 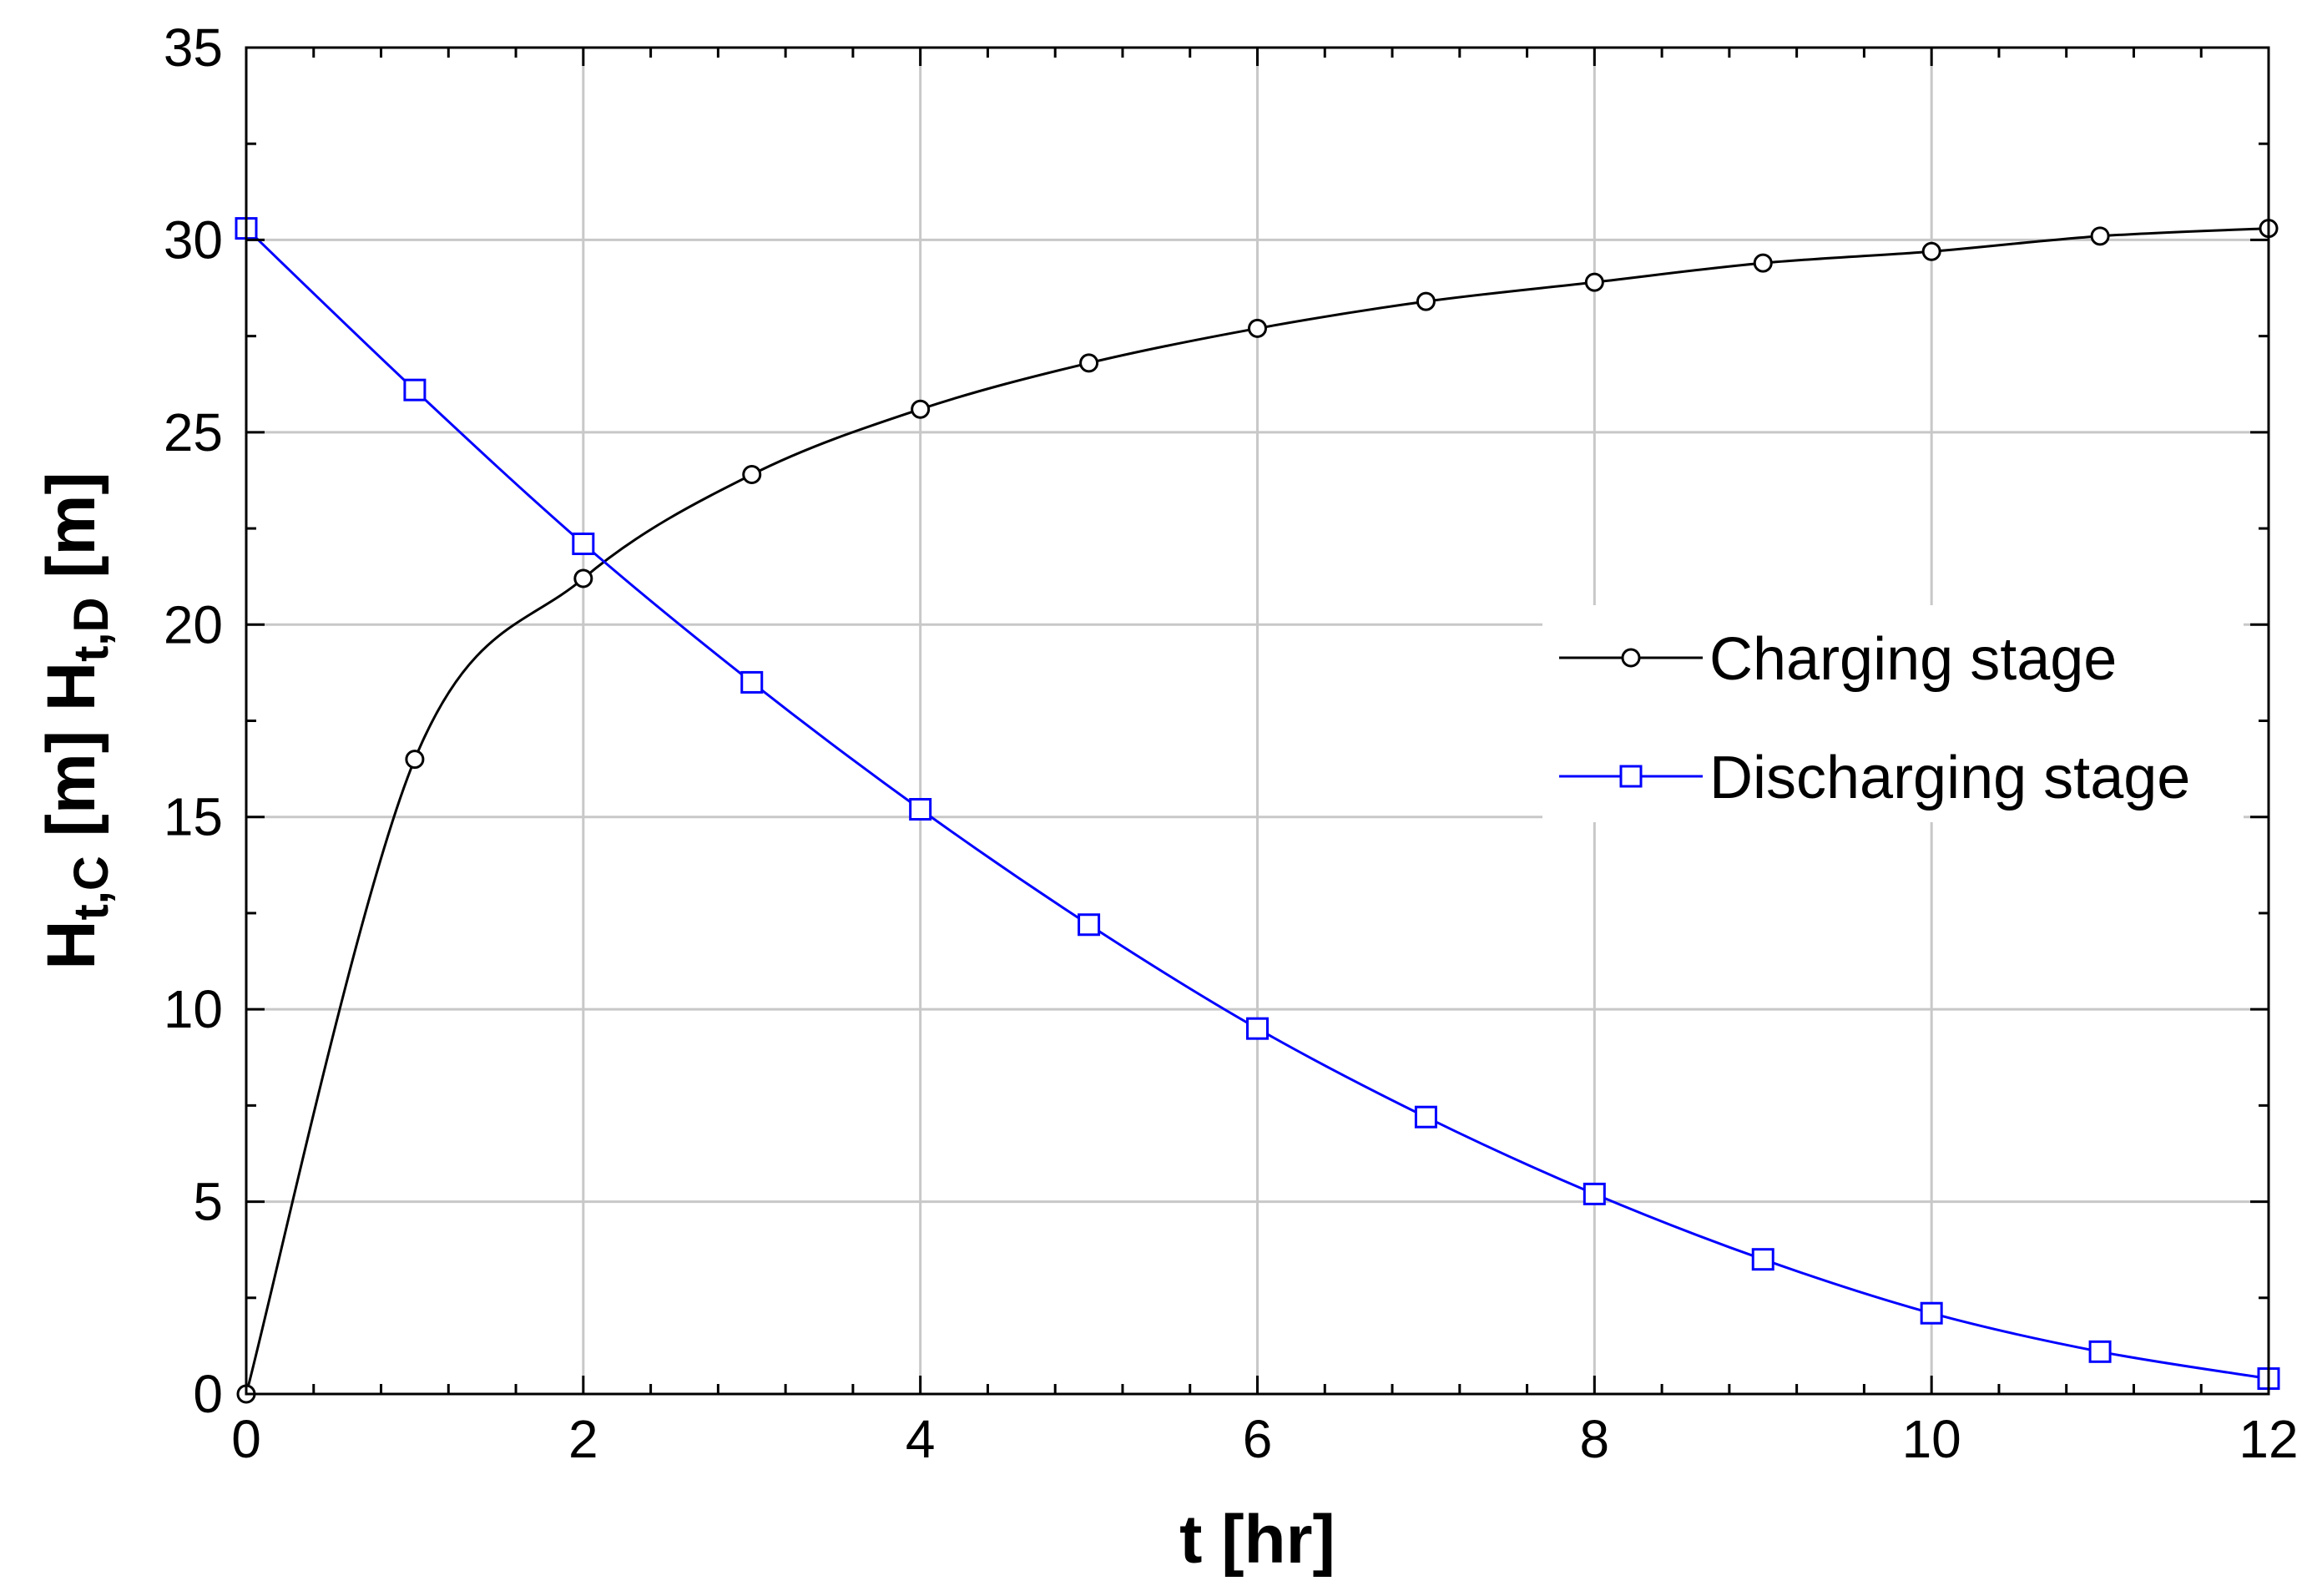 What do you see at coordinates (921, 1439) in the screenshot?
I see `x-tick-label: 4` at bounding box center [921, 1439].